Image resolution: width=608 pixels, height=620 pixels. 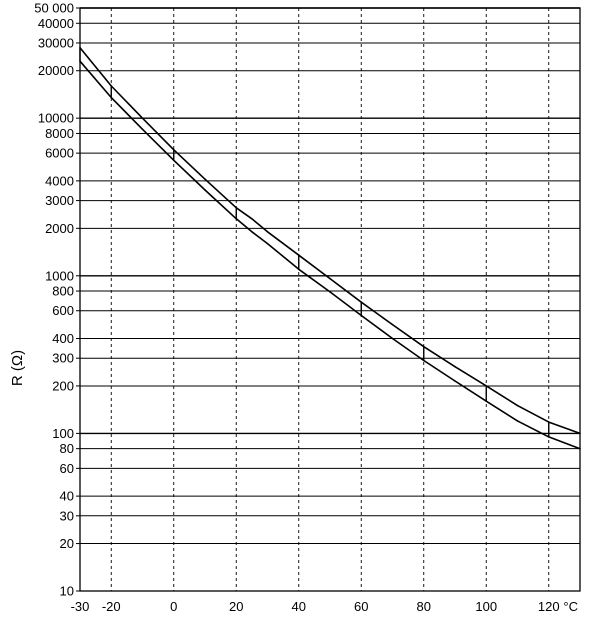 What do you see at coordinates (67, 468) in the screenshot?
I see `y-tick-label: 60` at bounding box center [67, 468].